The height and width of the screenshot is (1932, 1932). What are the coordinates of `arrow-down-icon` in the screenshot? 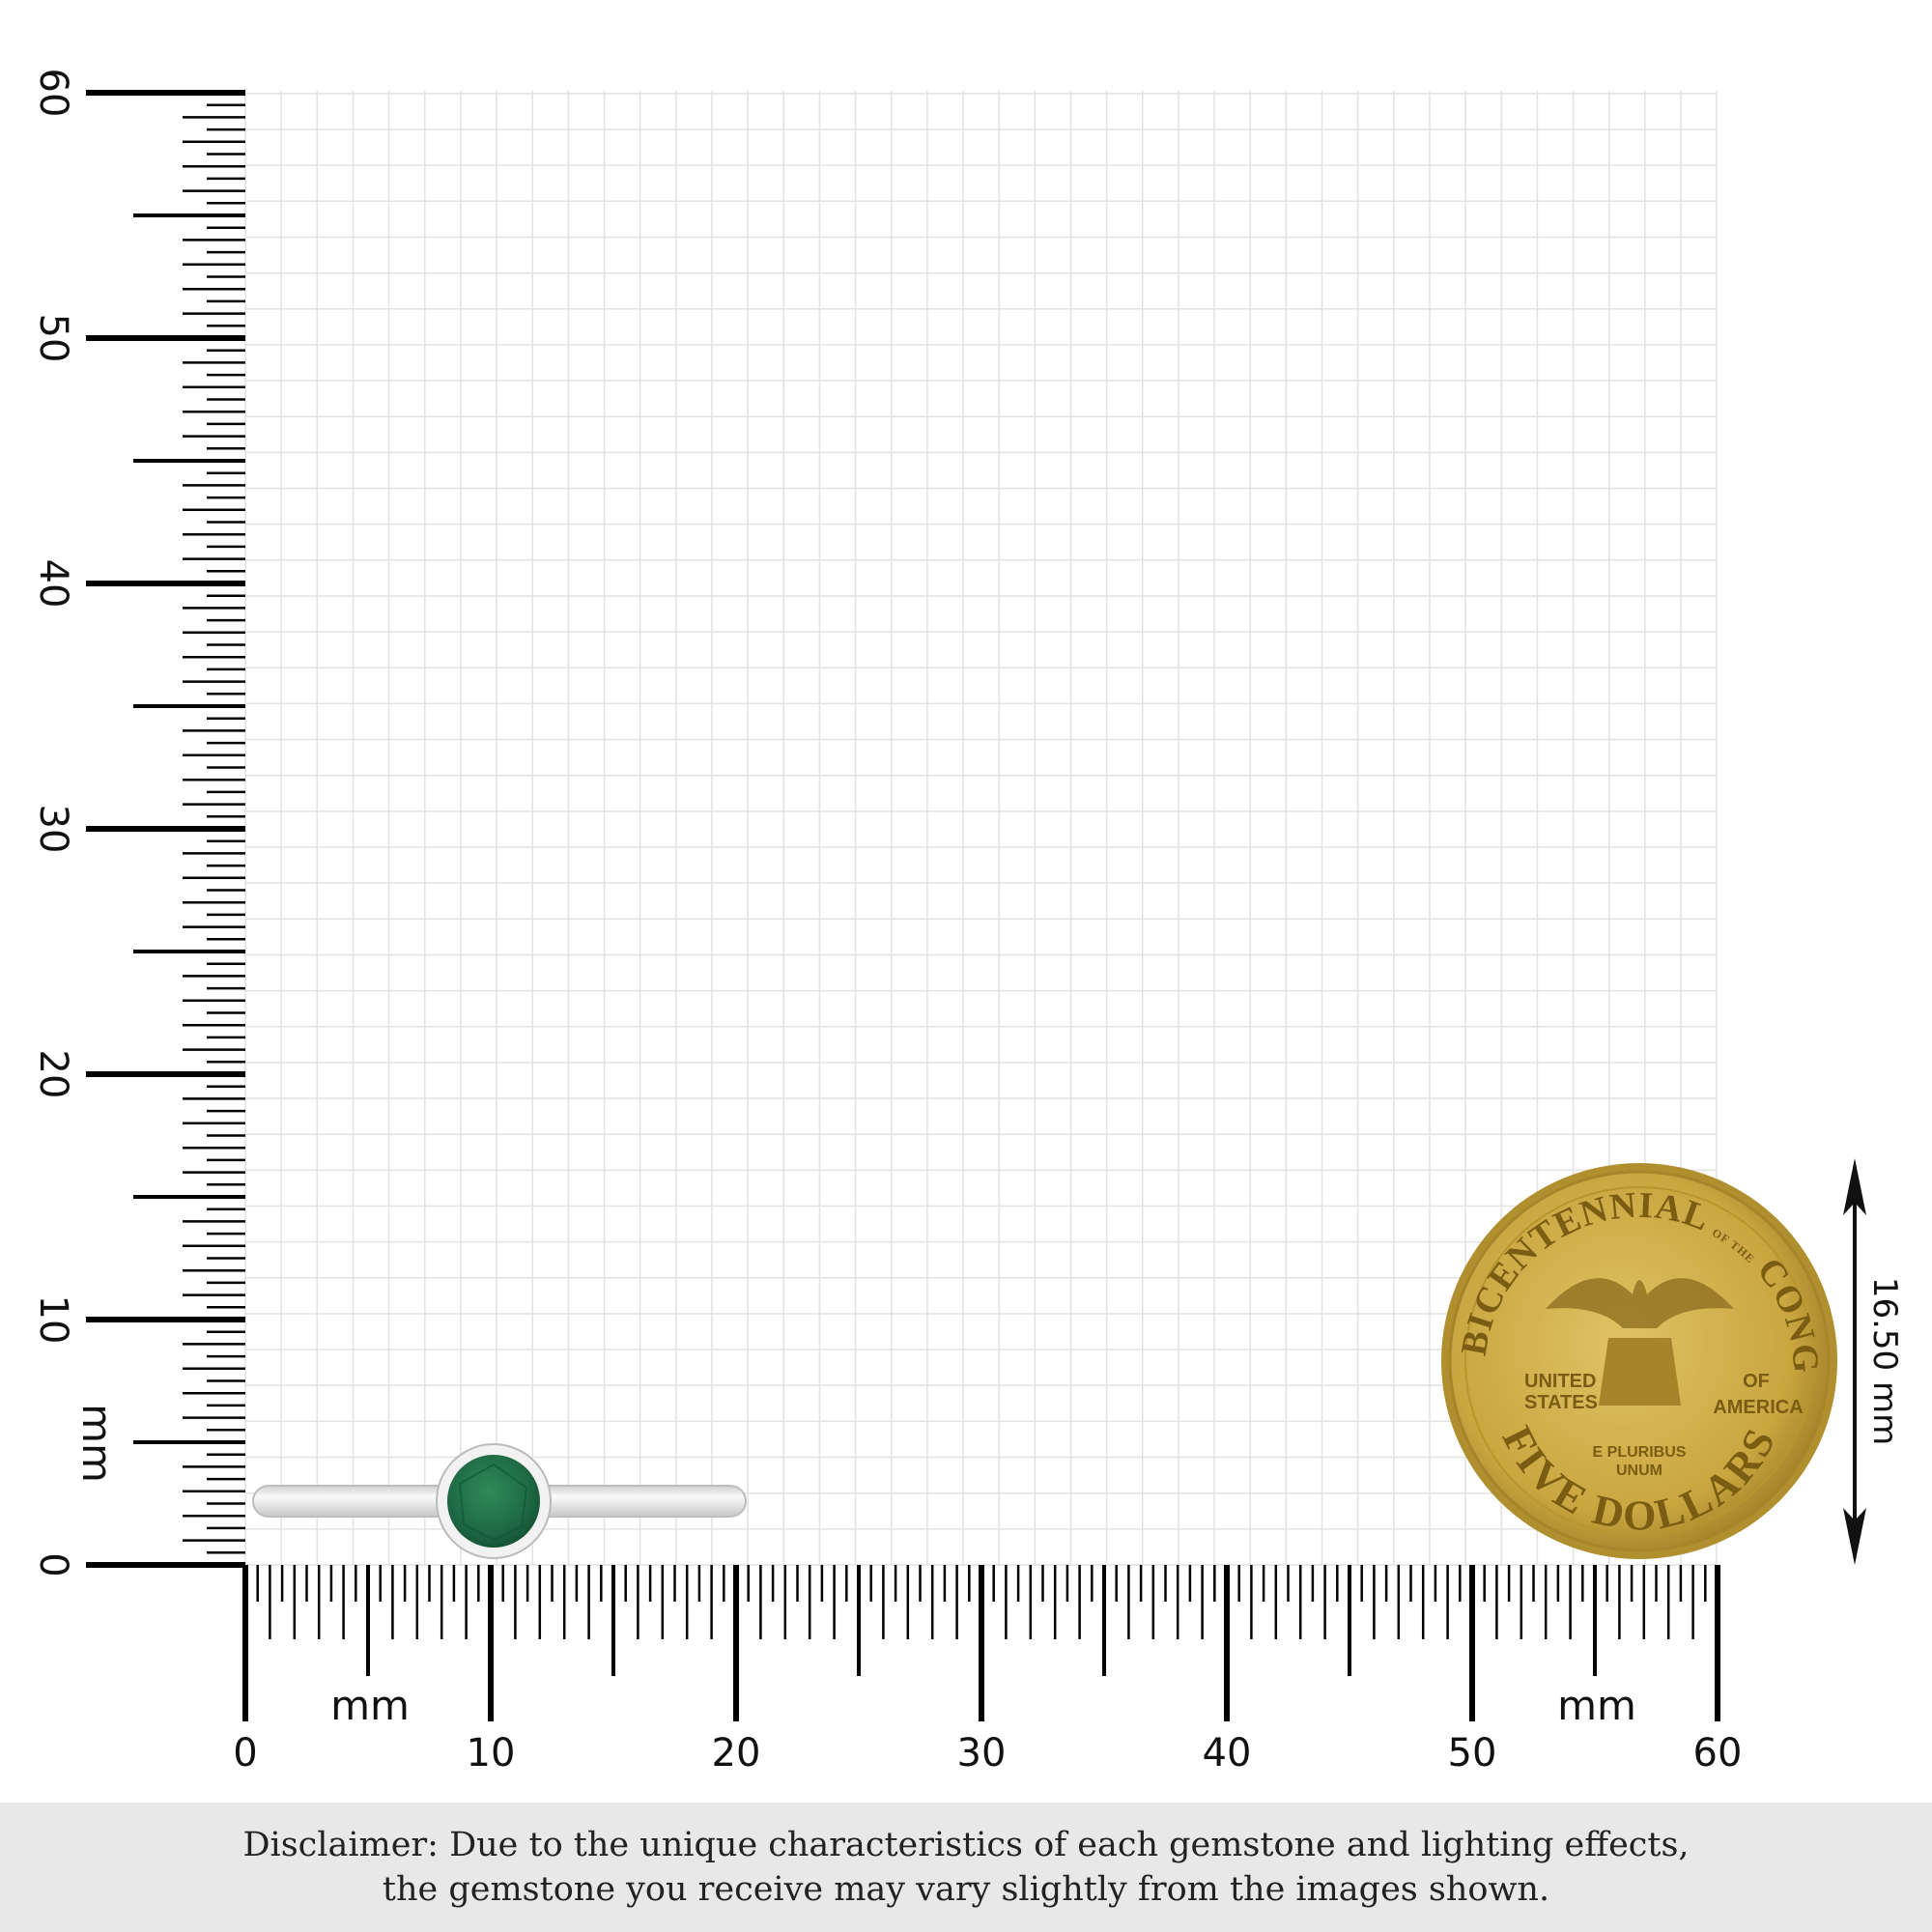 It's located at (1854, 1536).